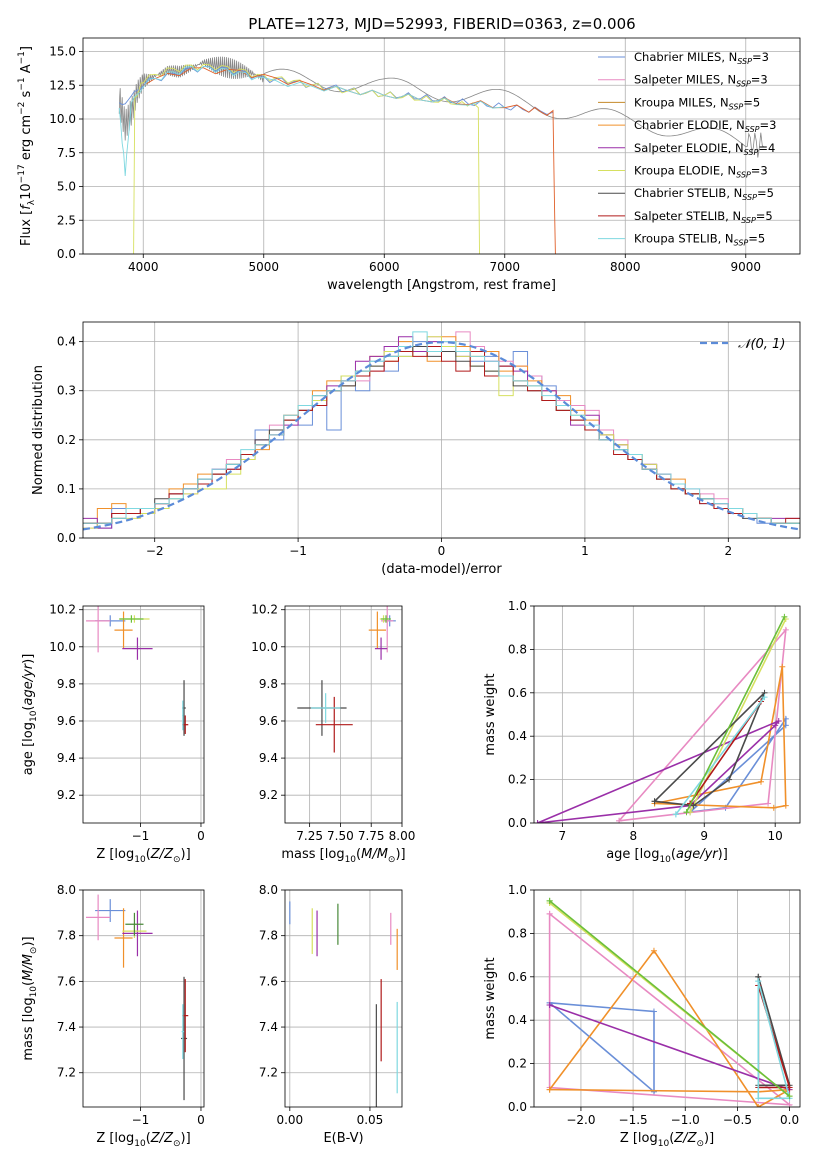  What do you see at coordinates (639, 1138) in the screenshot?
I see `label-part: Z [log` at bounding box center [639, 1138].